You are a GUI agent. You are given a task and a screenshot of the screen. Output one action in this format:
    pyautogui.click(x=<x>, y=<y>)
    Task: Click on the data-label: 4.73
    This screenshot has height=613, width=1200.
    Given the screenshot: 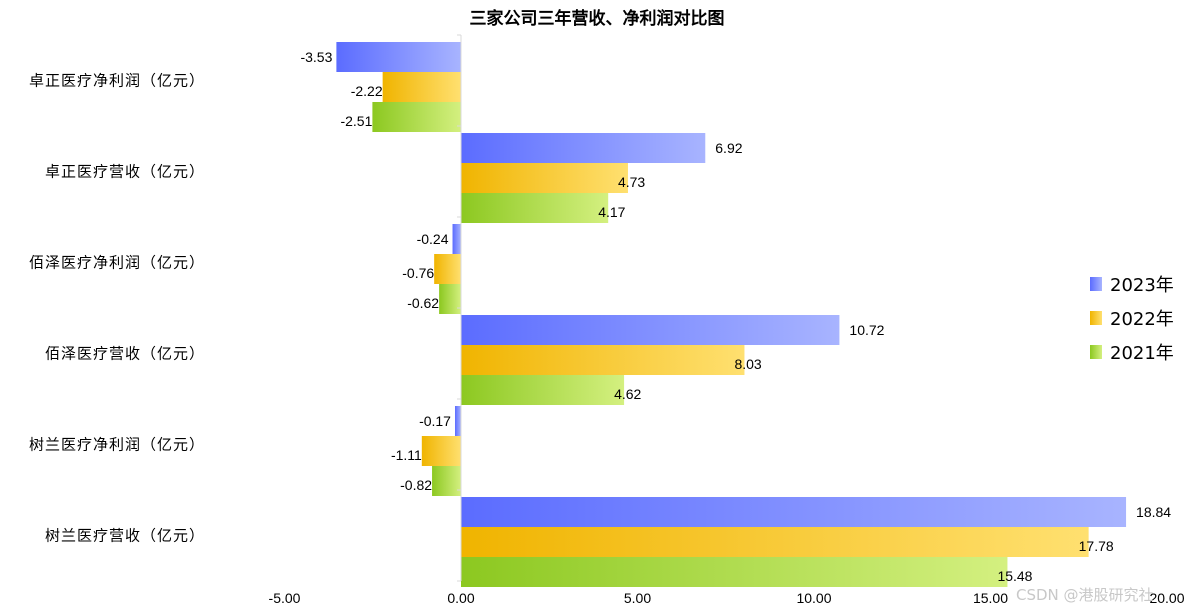 What is the action you would take?
    pyautogui.click(x=631, y=182)
    